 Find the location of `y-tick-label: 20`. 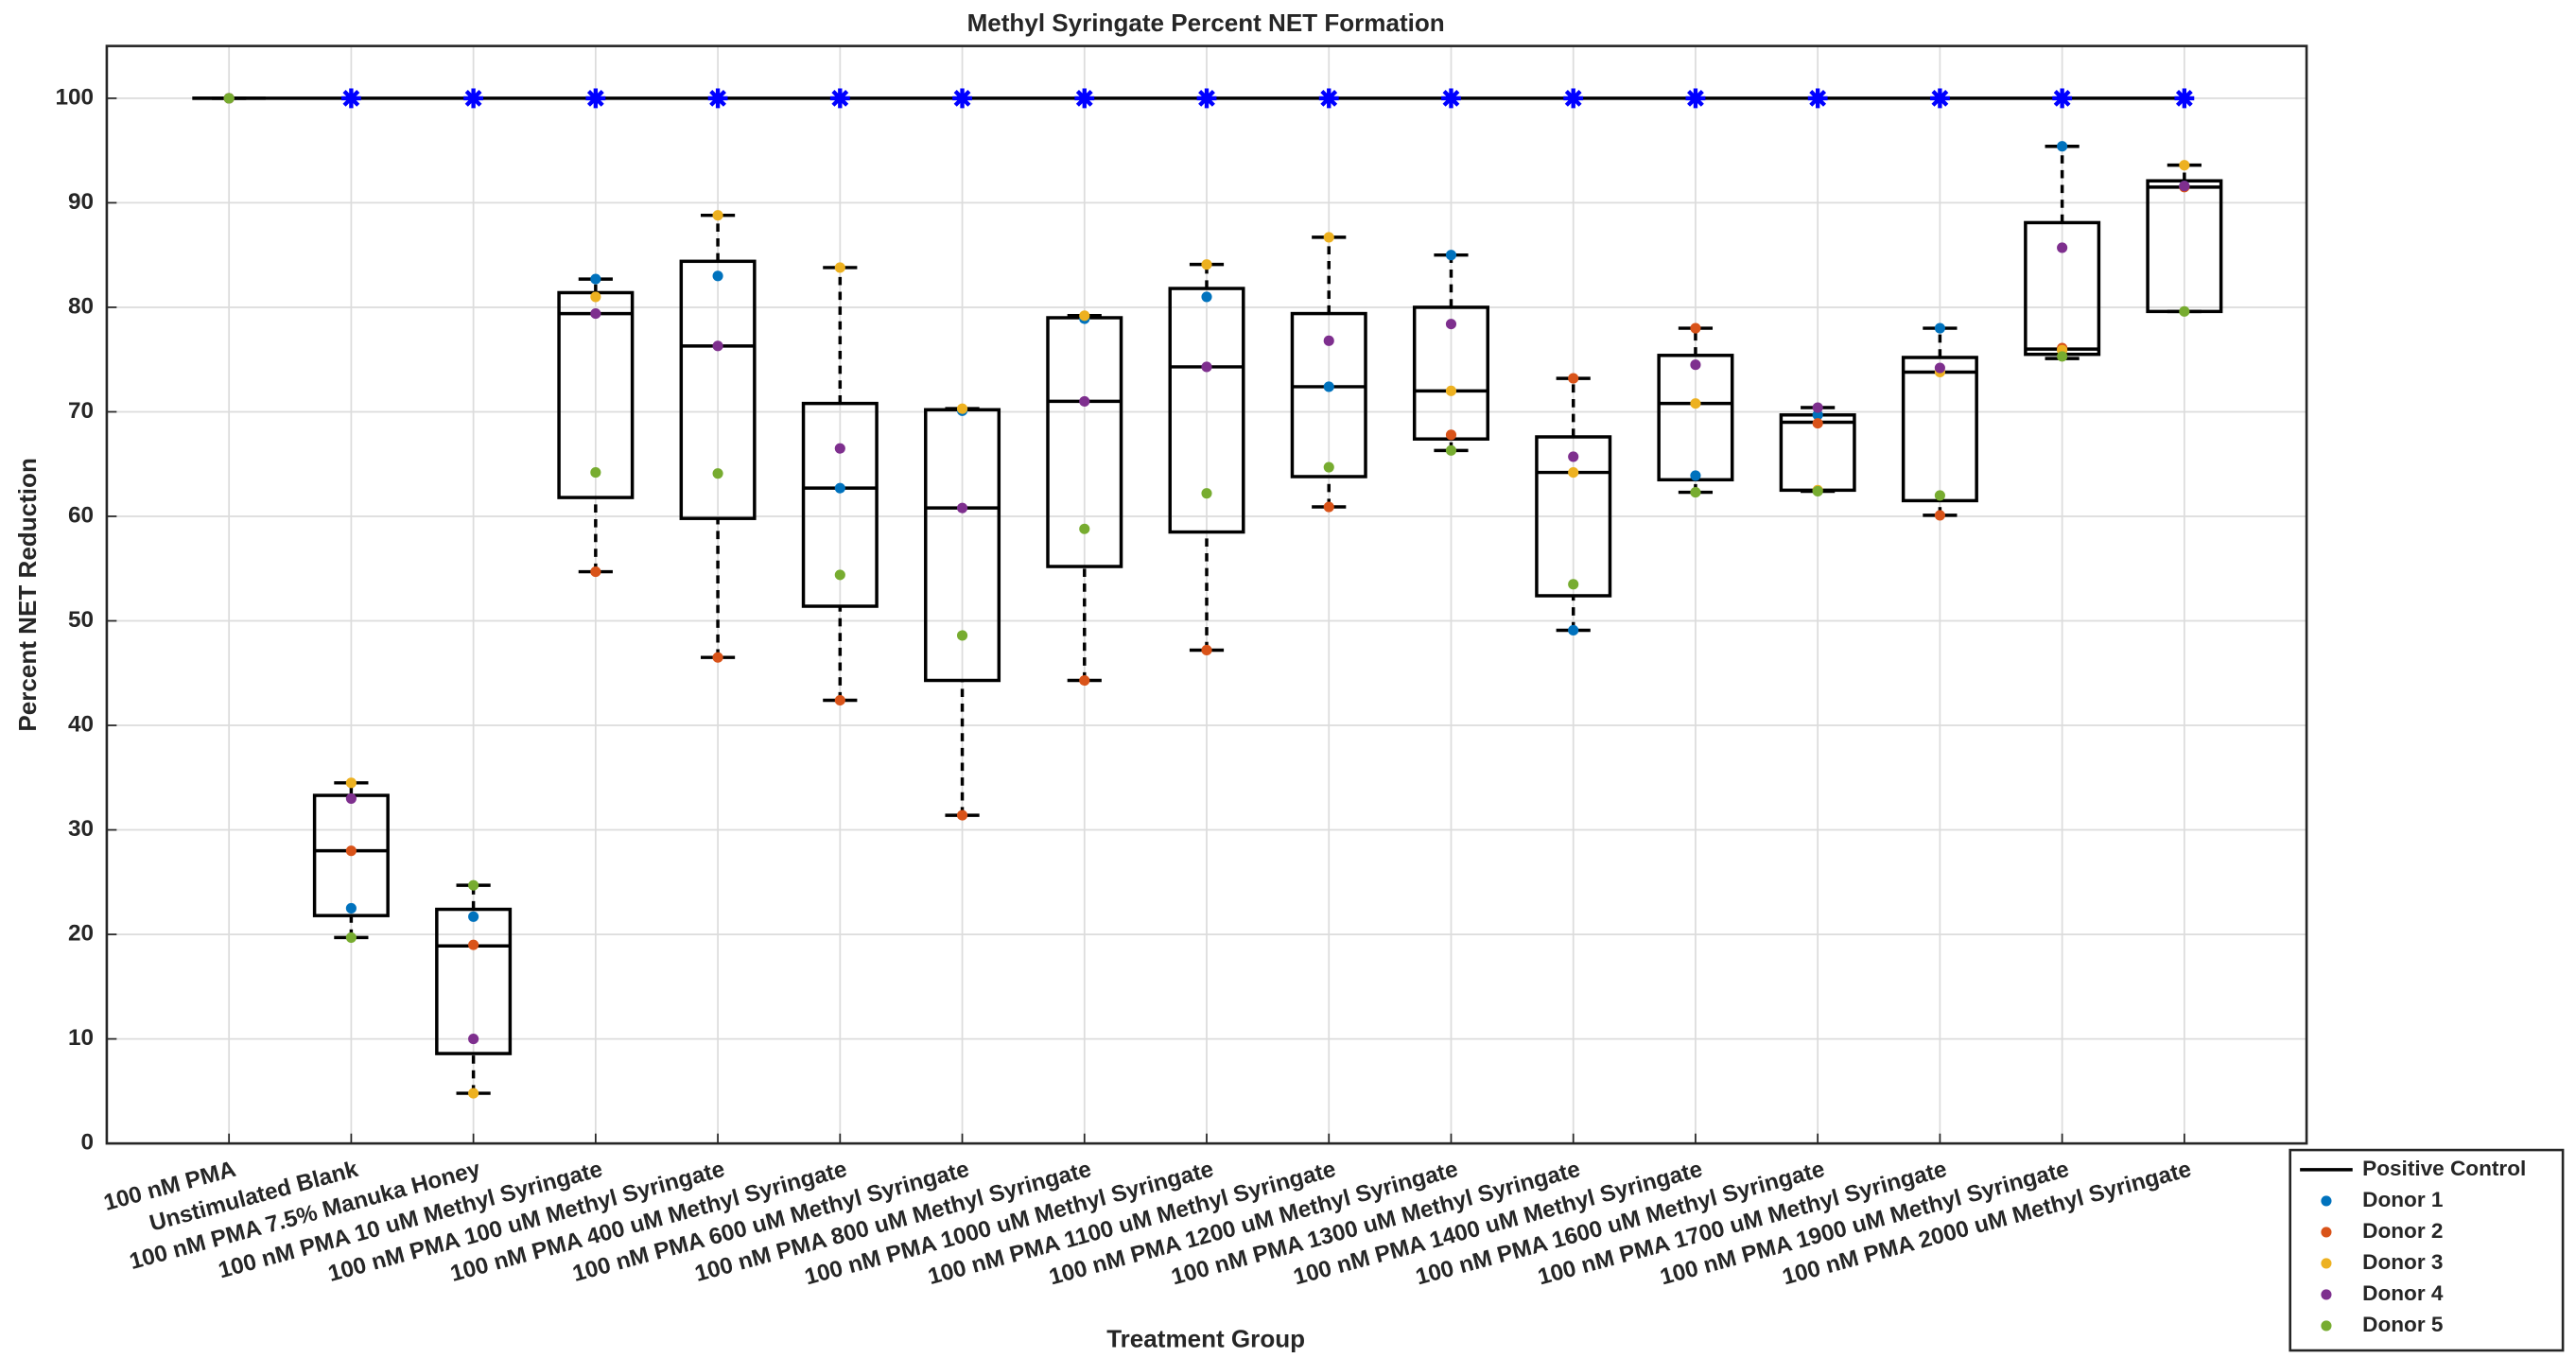

y-tick-label: 20 is located at coordinates (81, 933).